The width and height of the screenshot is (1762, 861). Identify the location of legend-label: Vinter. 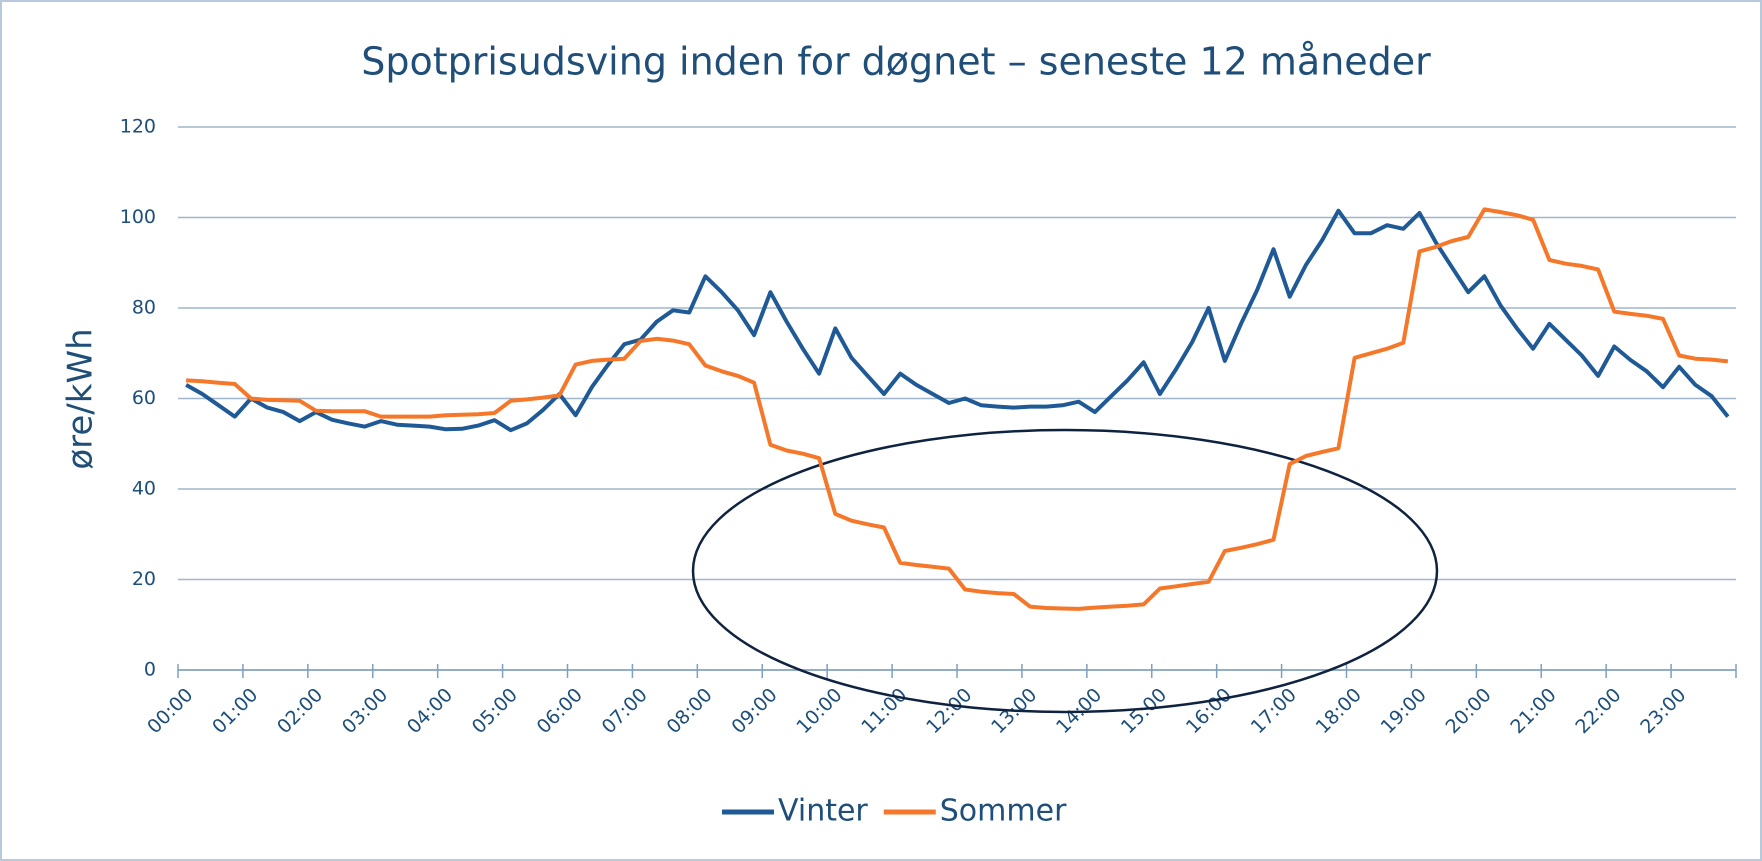
(823, 811).